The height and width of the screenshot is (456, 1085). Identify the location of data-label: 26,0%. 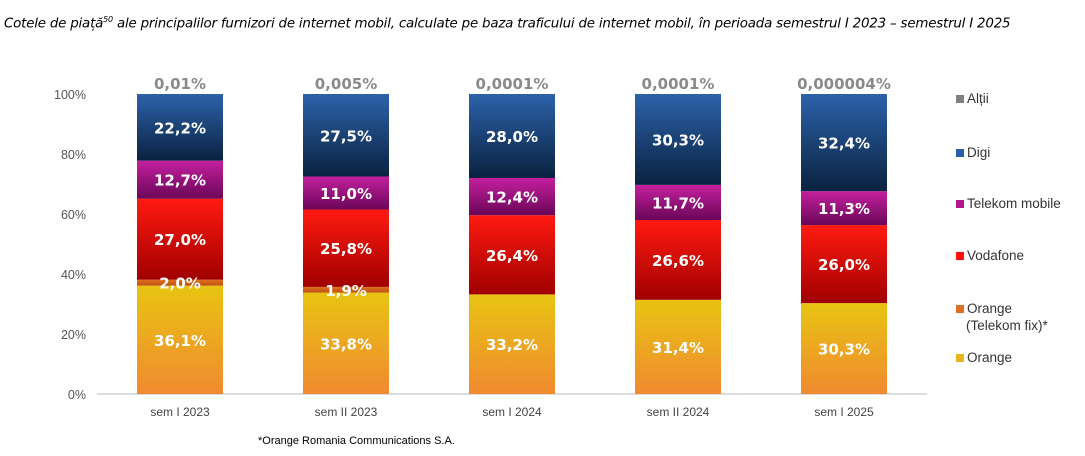
(844, 265).